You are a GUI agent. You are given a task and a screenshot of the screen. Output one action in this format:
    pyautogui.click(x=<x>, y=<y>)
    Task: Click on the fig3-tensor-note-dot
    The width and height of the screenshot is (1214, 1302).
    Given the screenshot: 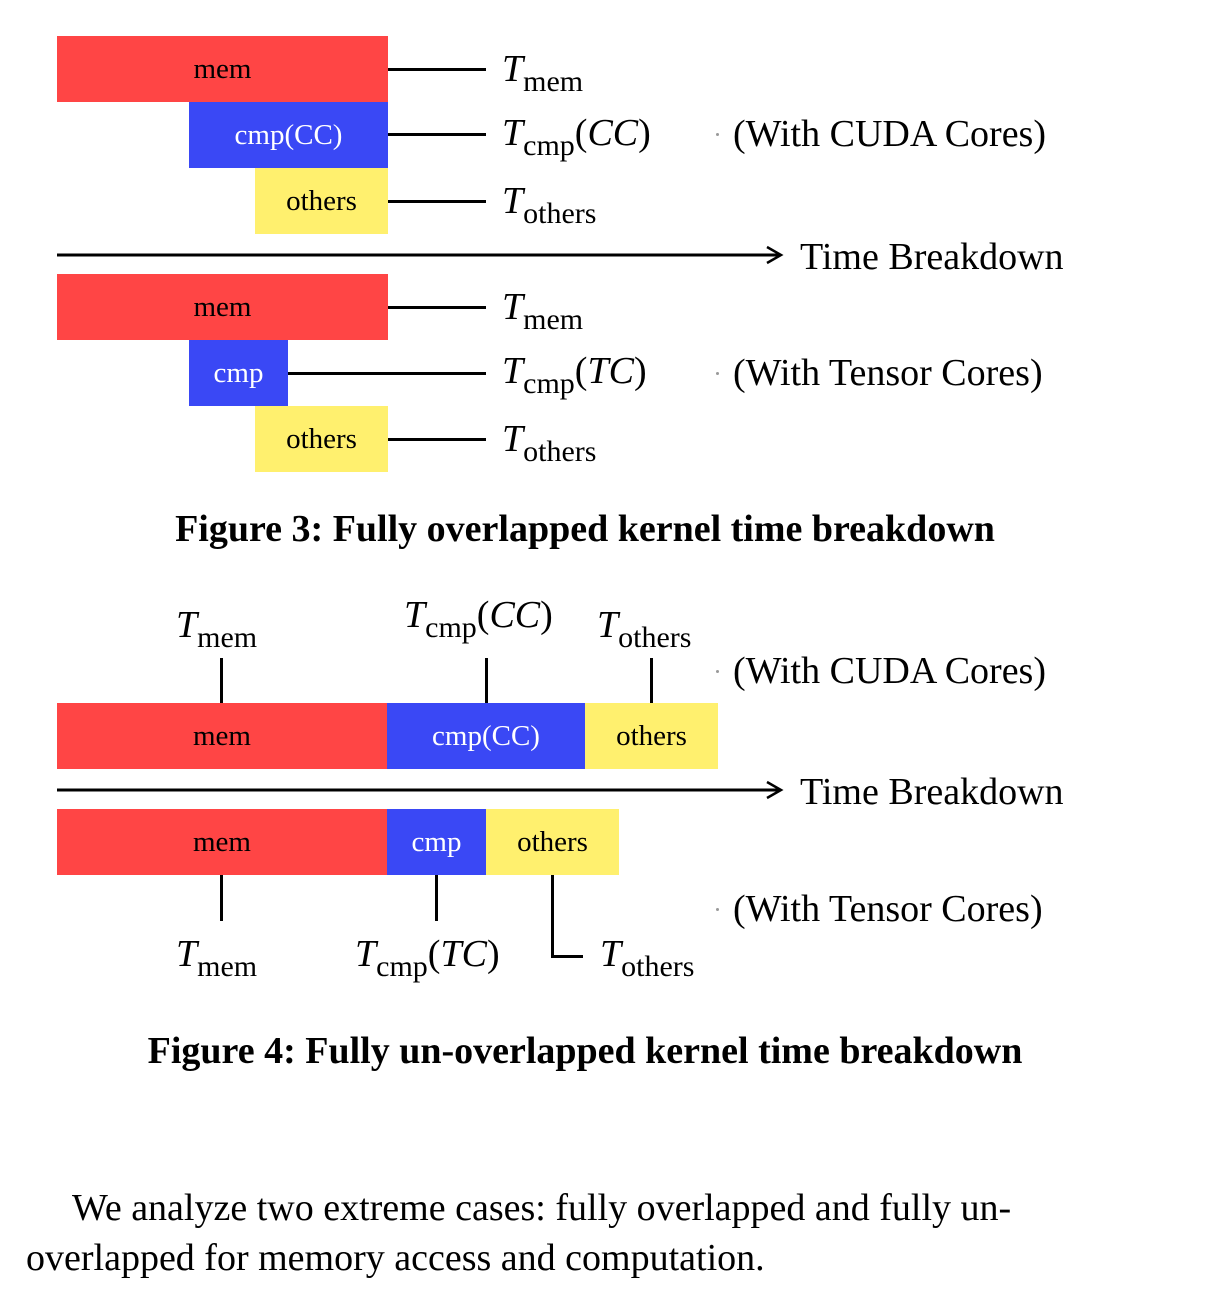 What is the action you would take?
    pyautogui.click(x=717, y=373)
    